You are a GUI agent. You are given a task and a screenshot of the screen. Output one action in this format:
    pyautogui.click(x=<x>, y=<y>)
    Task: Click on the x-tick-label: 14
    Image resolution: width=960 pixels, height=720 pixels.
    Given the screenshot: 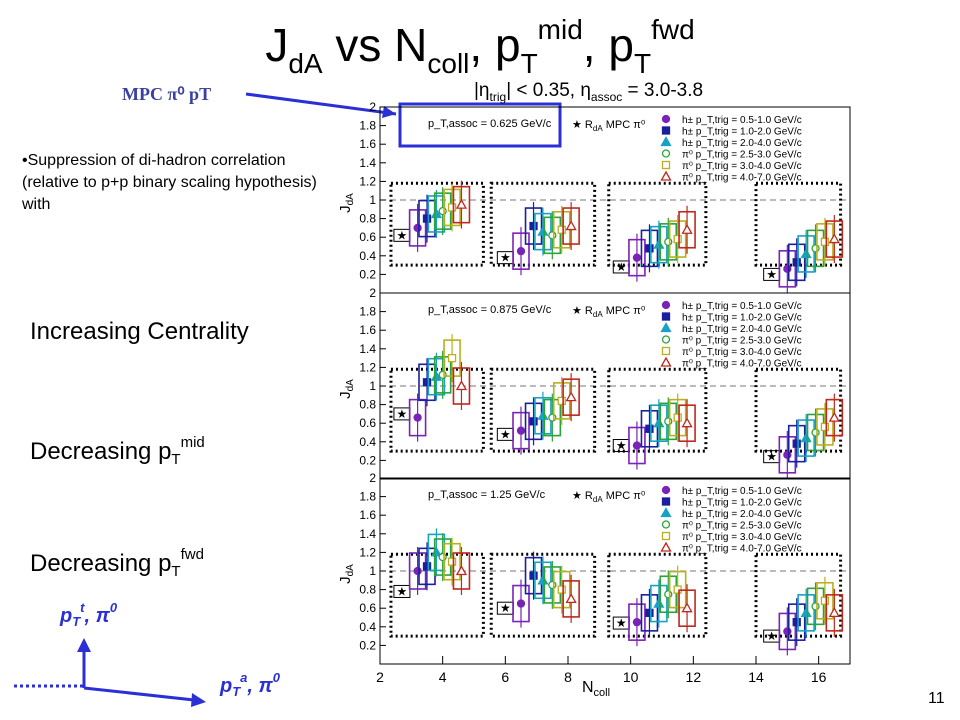 What is the action you would take?
    pyautogui.click(x=756, y=677)
    